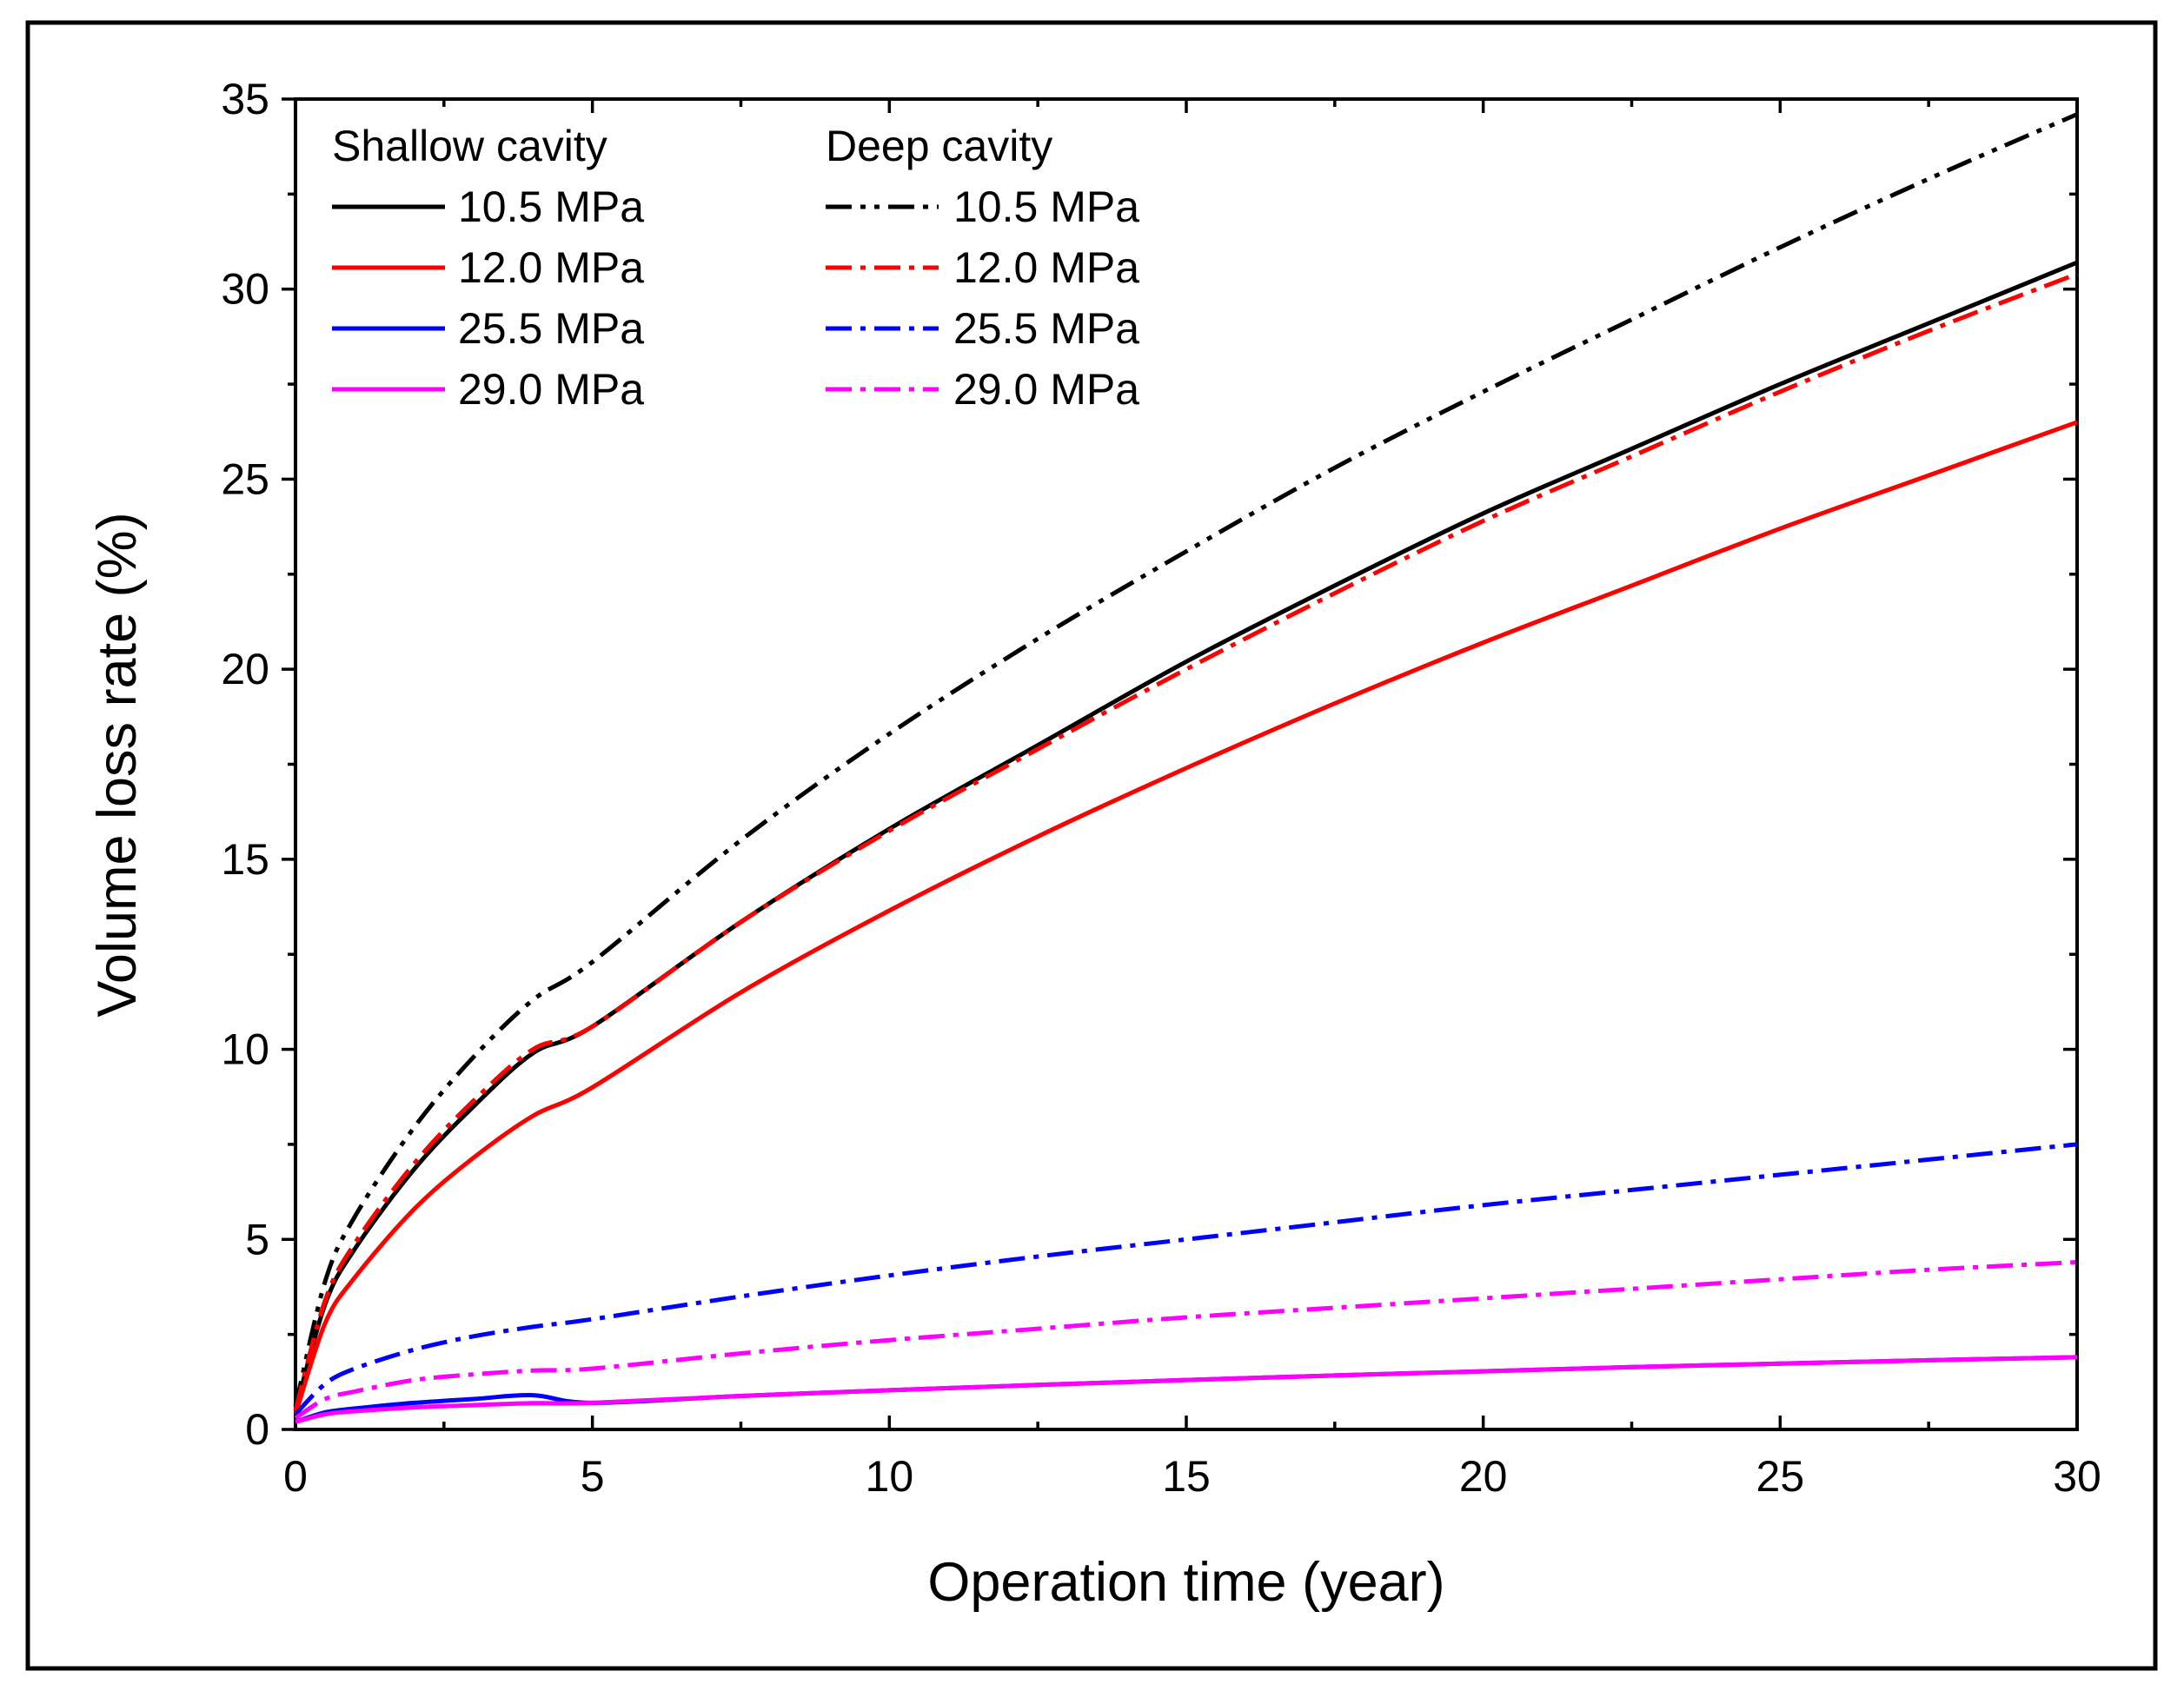  What do you see at coordinates (1483, 1477) in the screenshot?
I see `x-tick-label: 20` at bounding box center [1483, 1477].